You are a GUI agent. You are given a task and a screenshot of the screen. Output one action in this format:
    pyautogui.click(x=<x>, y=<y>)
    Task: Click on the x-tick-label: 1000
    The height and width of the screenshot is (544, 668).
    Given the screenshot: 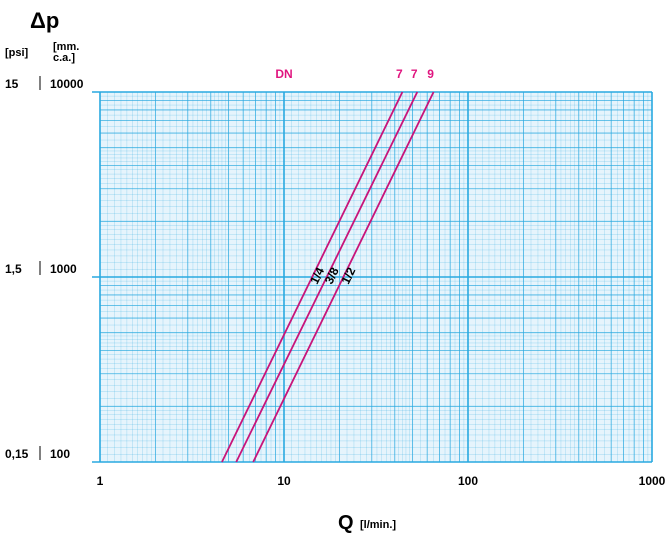 What is the action you would take?
    pyautogui.click(x=652, y=481)
    